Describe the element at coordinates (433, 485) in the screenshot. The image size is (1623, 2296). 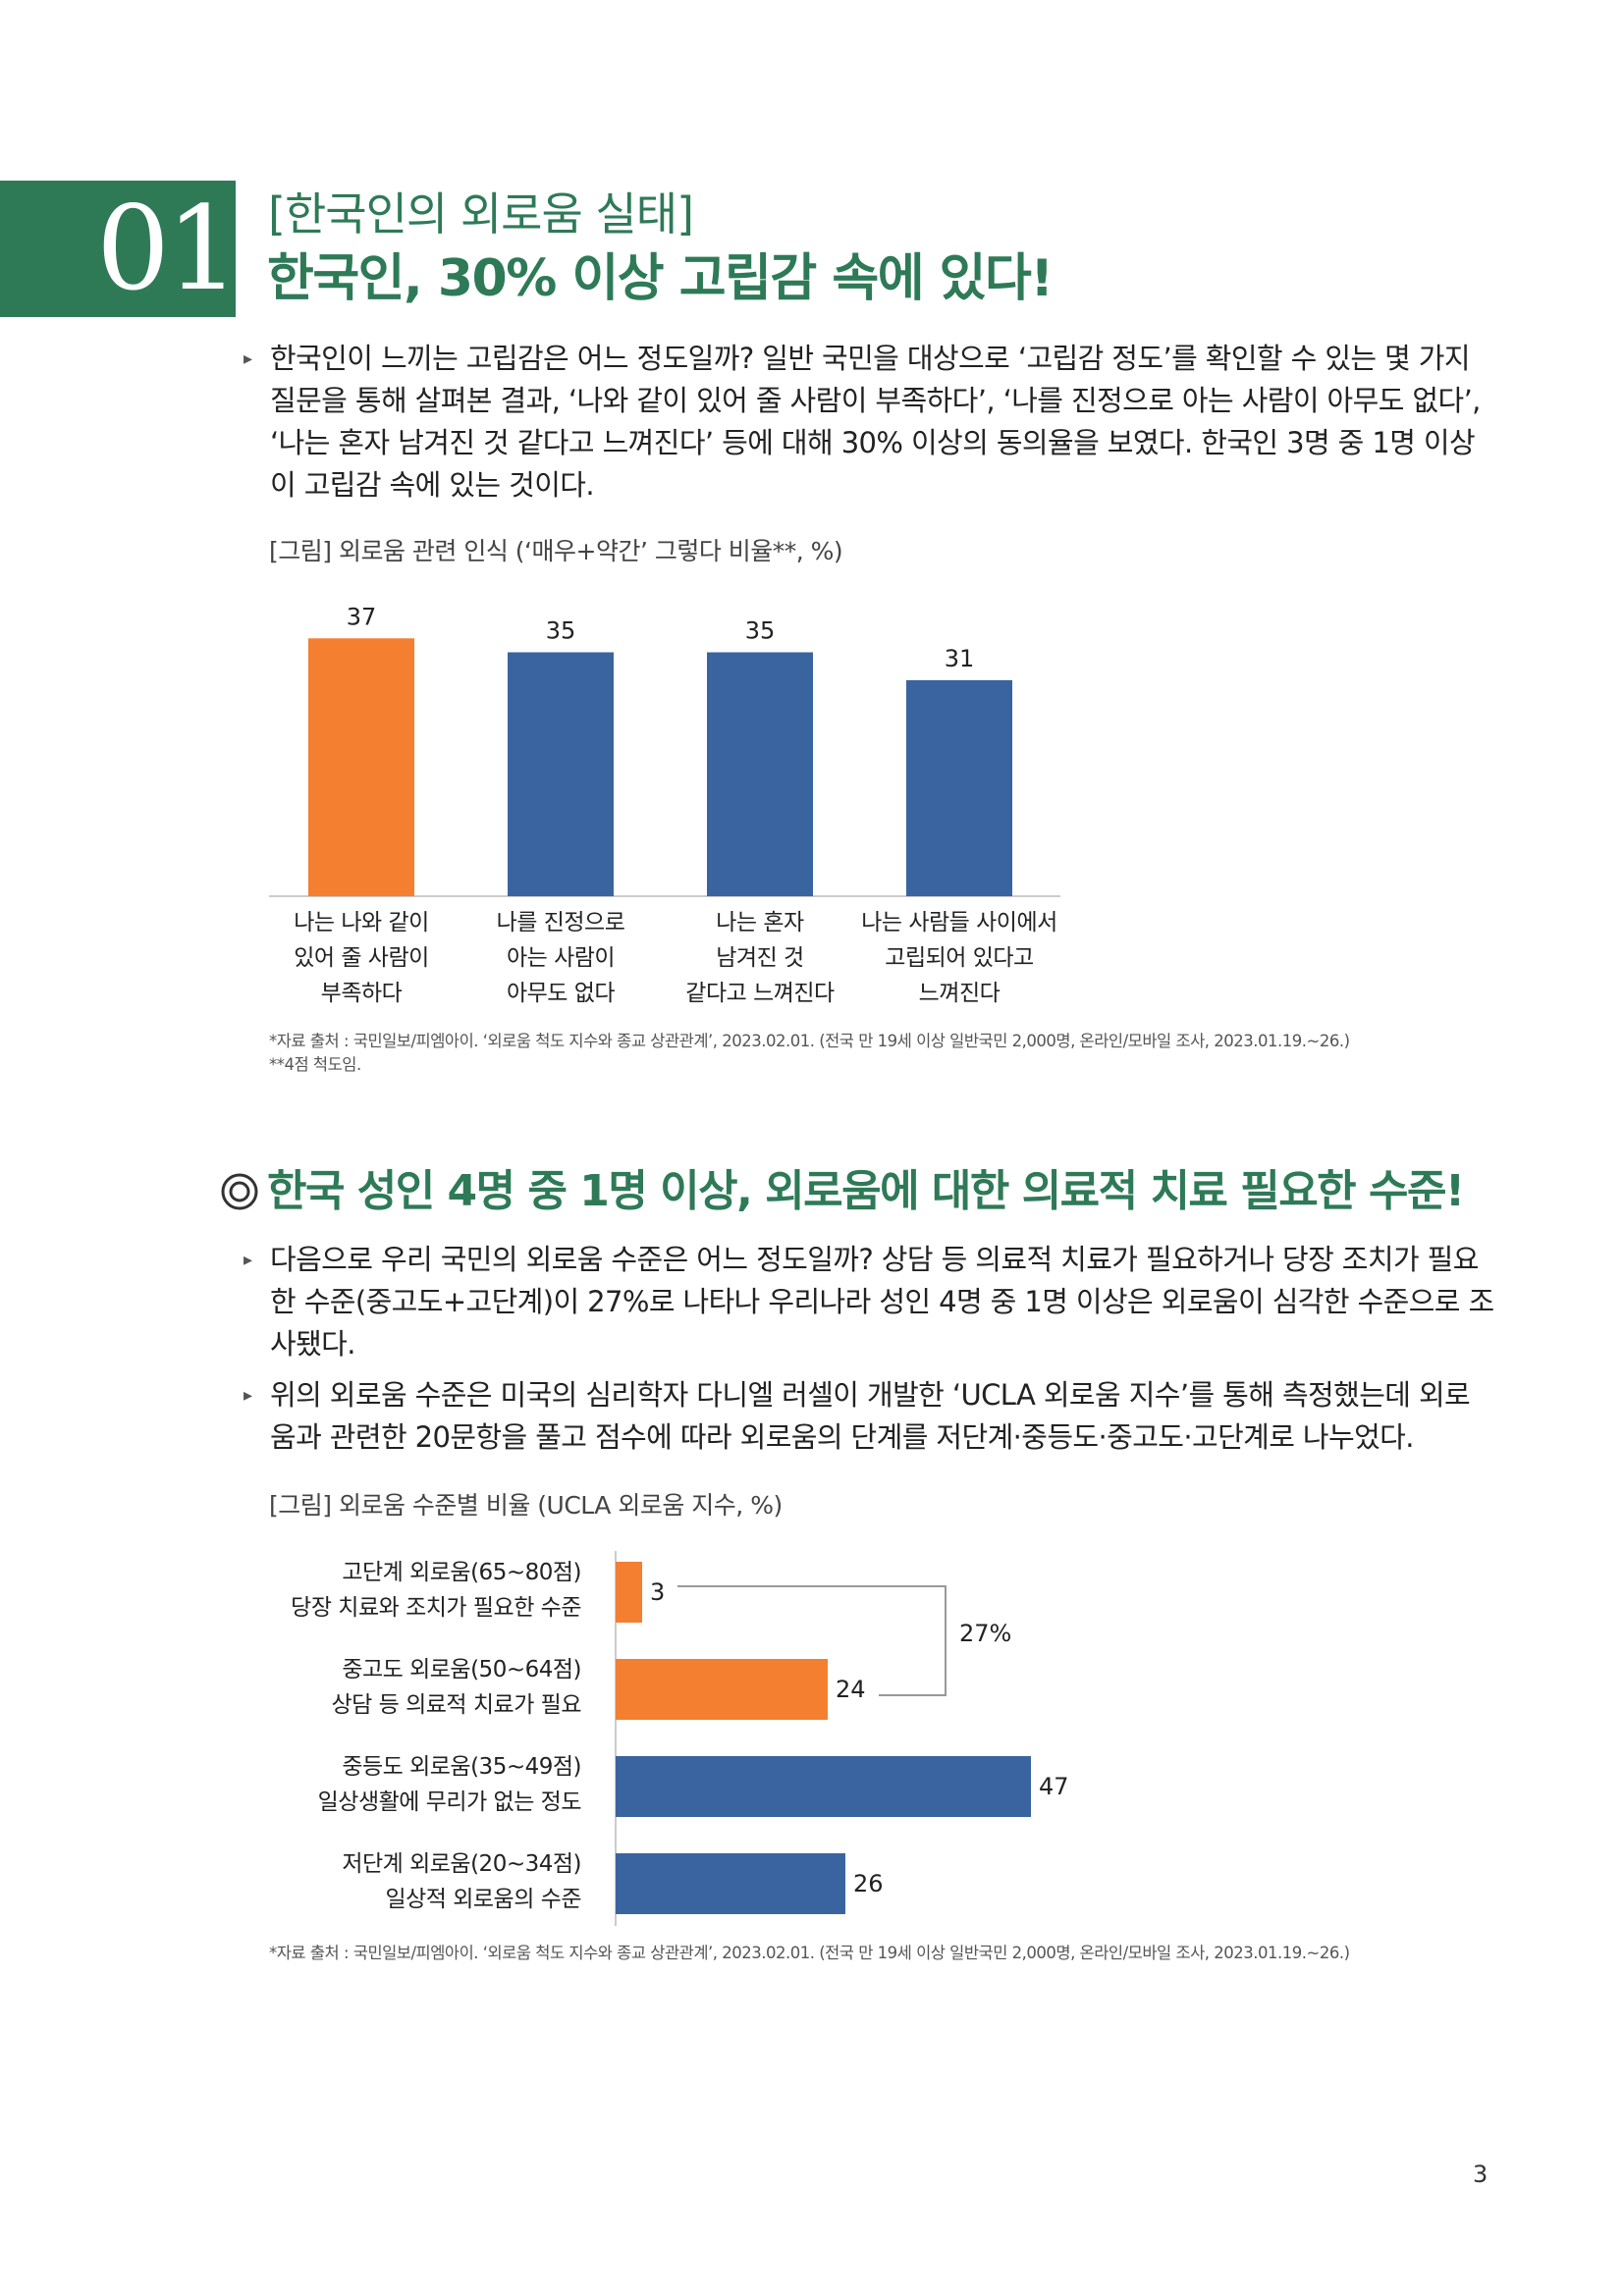
I see `intro-line: 이 고립감 속에 있는 것이다.` at that location.